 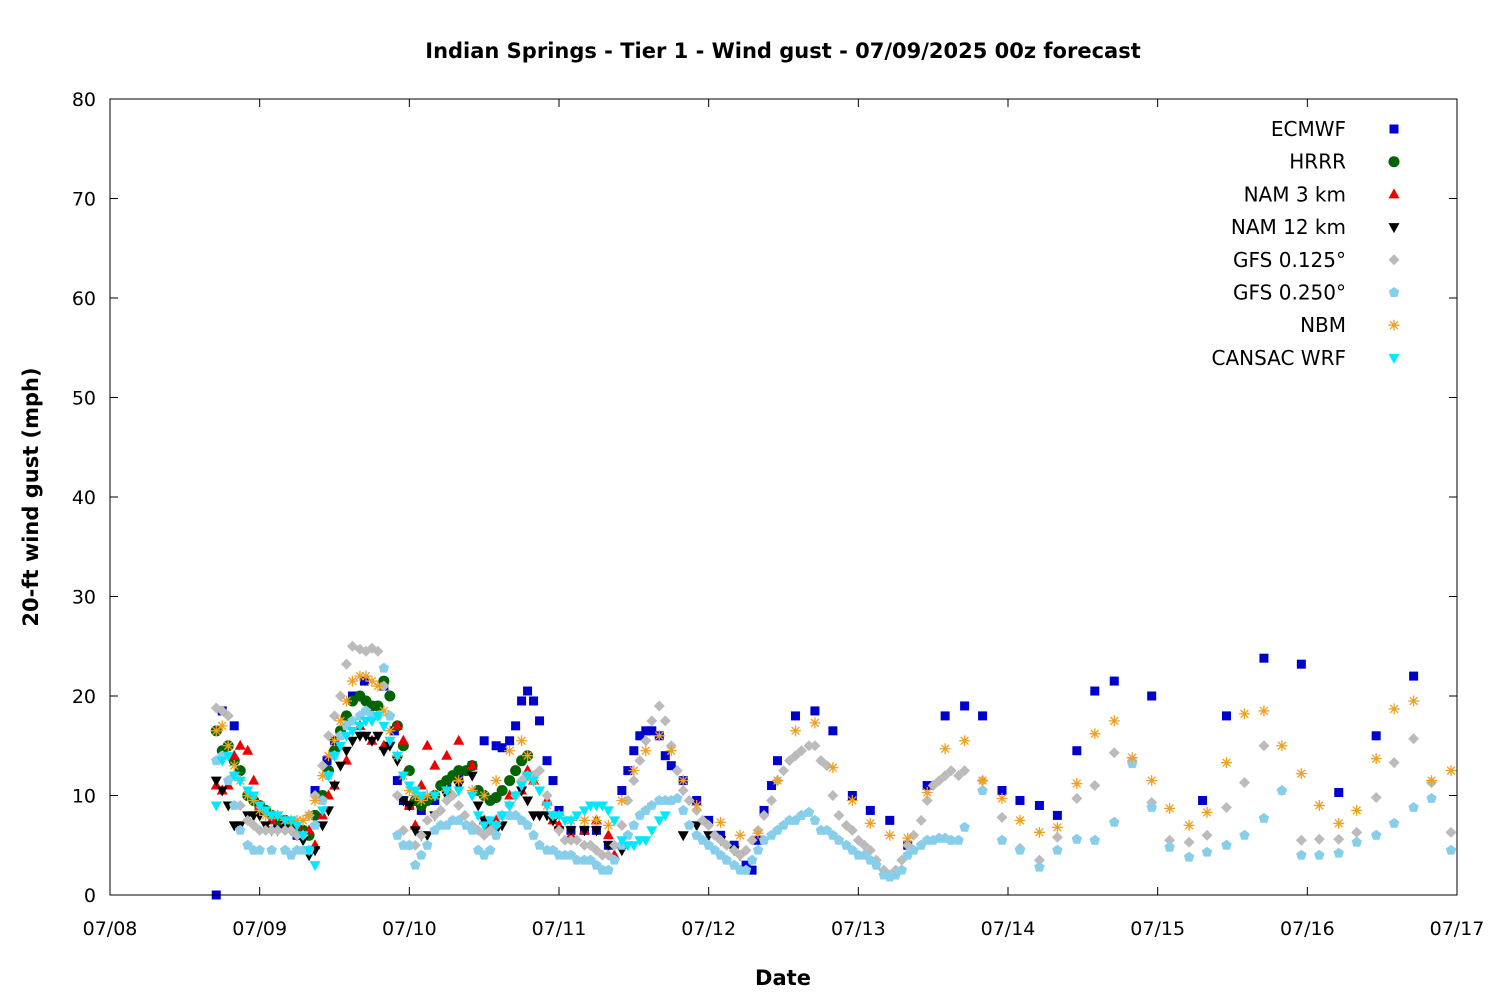 What do you see at coordinates (84, 399) in the screenshot?
I see `y-tick-label: 50` at bounding box center [84, 399].